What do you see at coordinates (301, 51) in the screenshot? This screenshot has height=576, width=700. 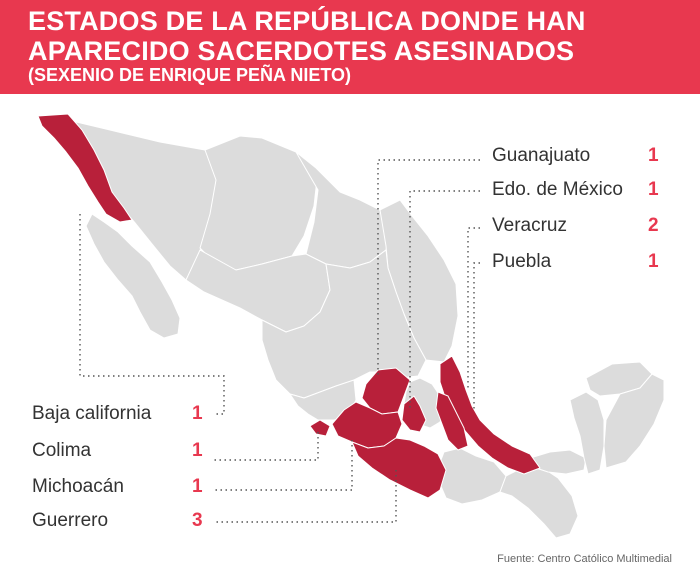 I see `title-line-2: APARECIDO SACERDOTES ASESINADOS` at bounding box center [301, 51].